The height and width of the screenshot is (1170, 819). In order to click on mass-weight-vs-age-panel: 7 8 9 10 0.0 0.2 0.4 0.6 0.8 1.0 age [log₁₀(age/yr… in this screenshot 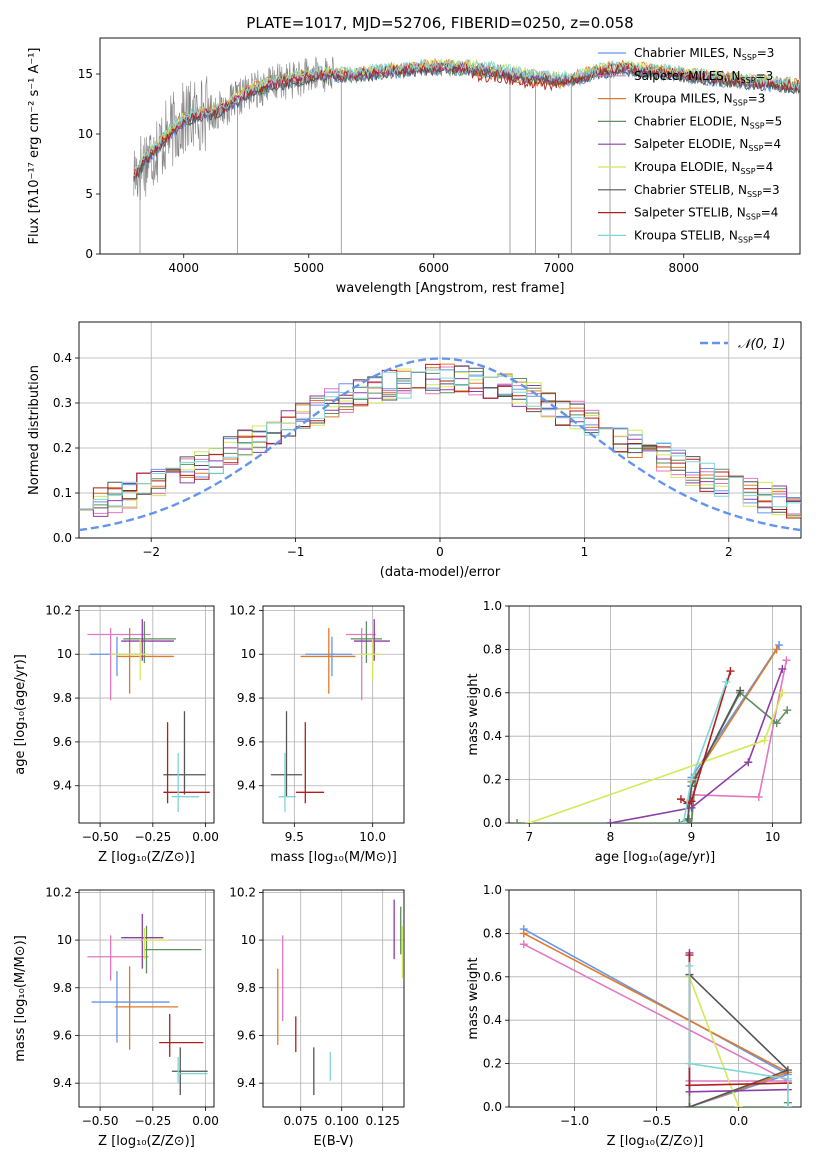, I will do `click(634, 732)`.